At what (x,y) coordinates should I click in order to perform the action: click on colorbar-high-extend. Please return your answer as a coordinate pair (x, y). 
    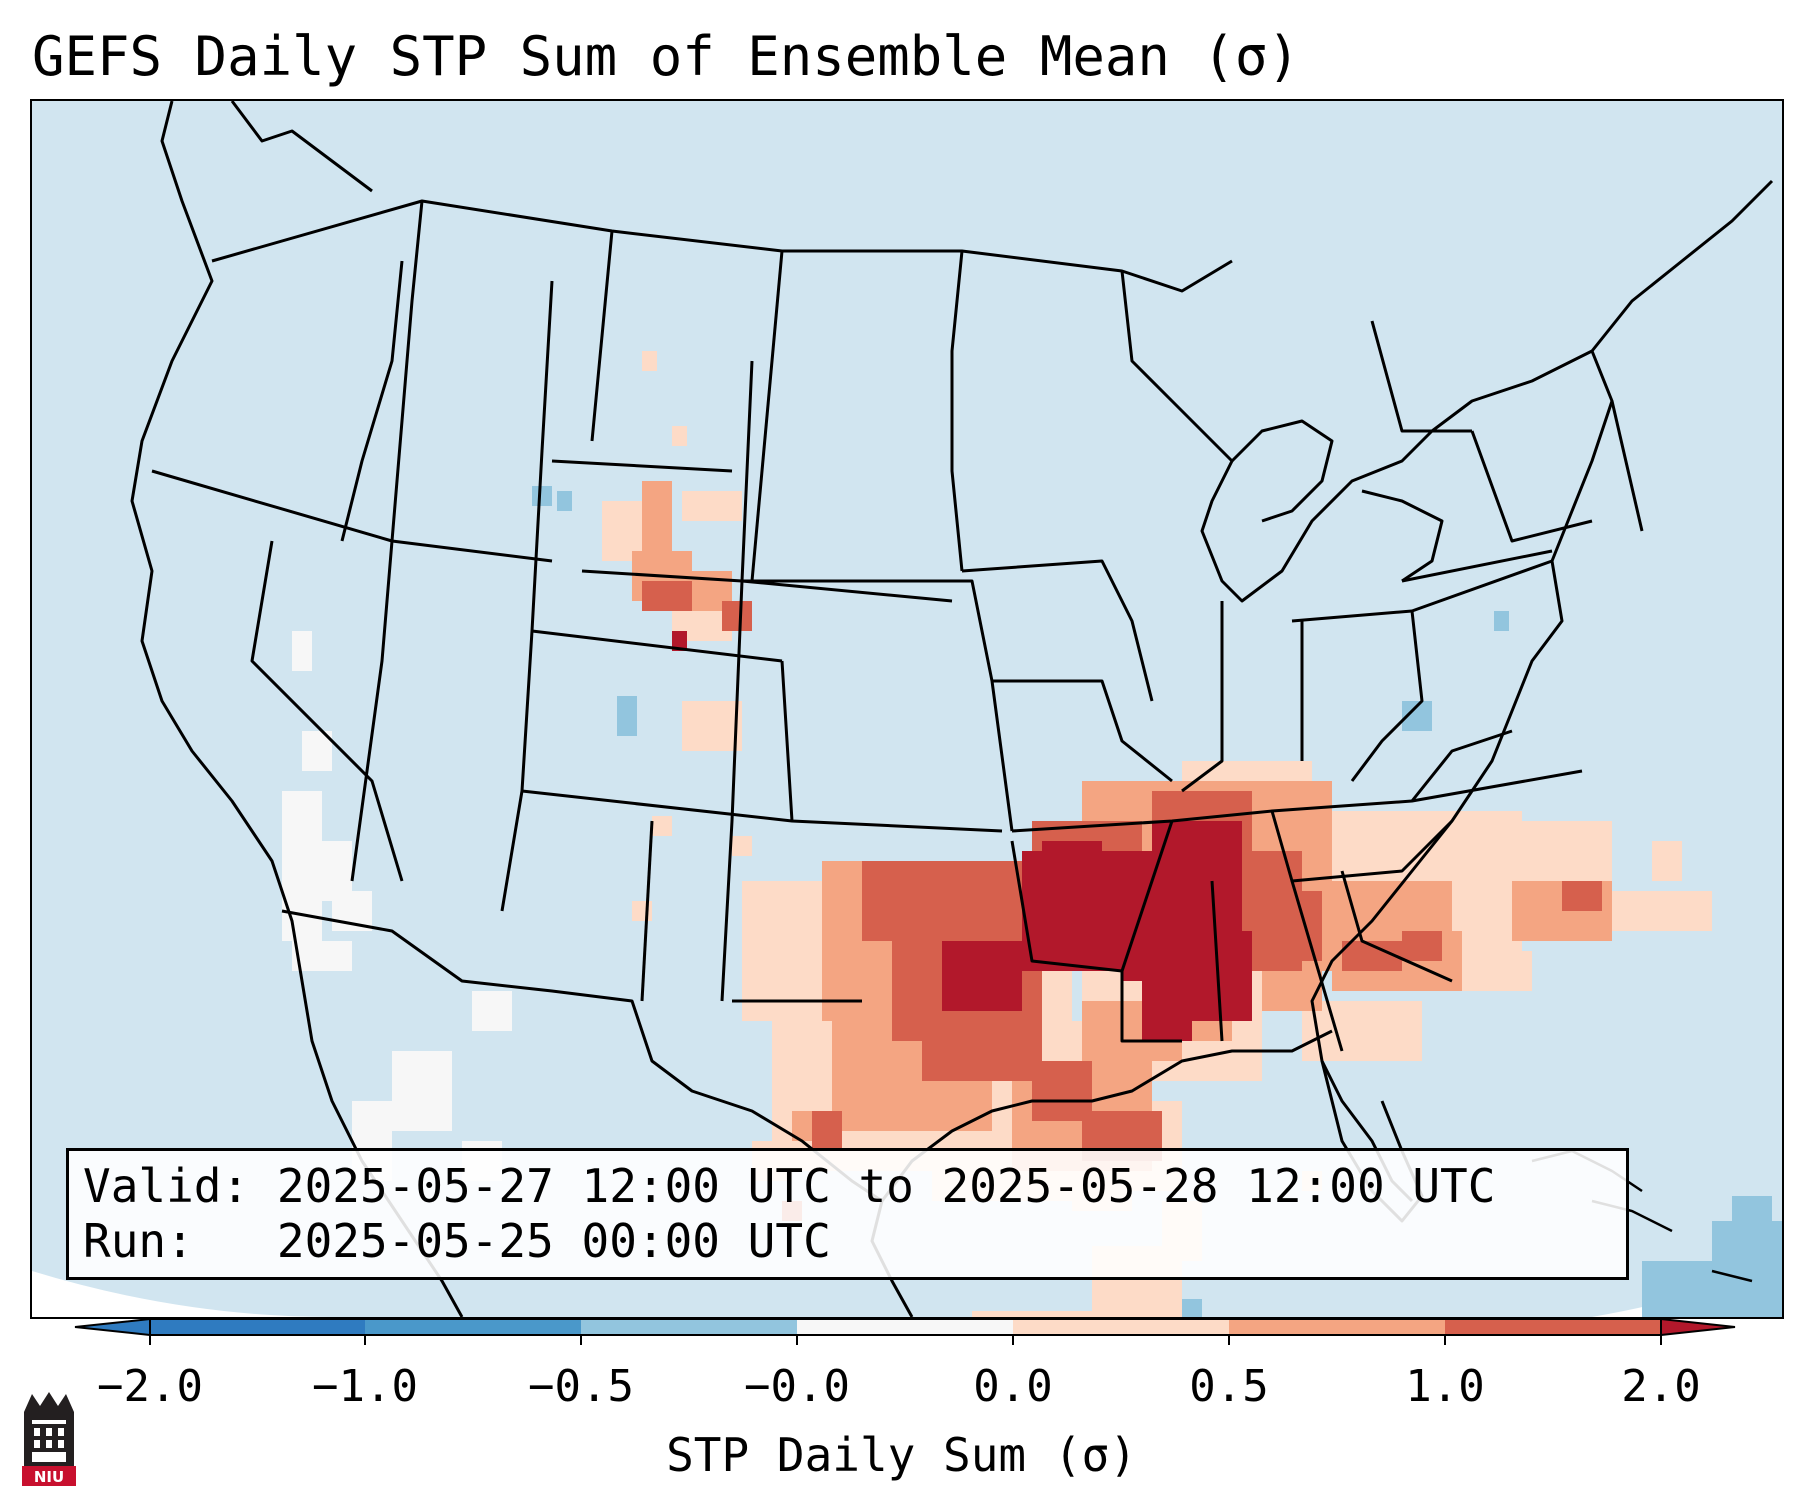
    Looking at the image, I should click on (1698, 1327).